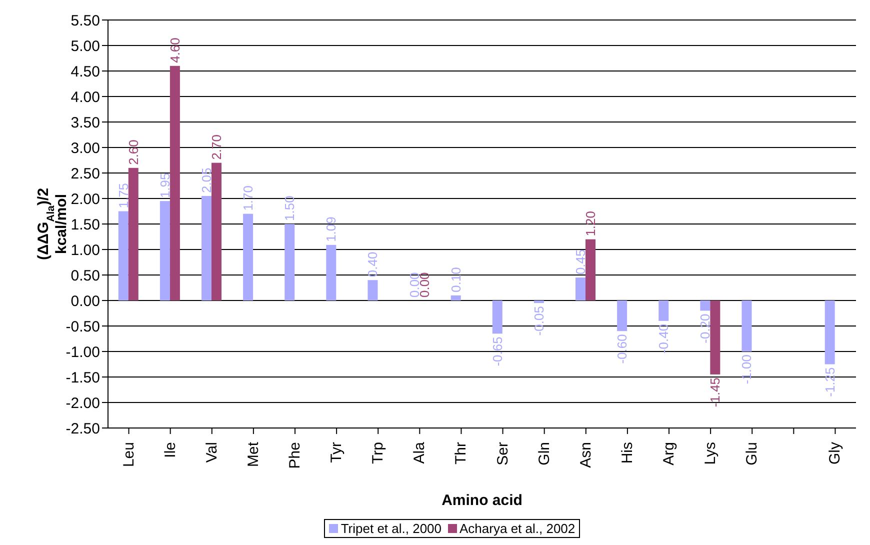  I want to click on data-label: 4.60, so click(174, 50).